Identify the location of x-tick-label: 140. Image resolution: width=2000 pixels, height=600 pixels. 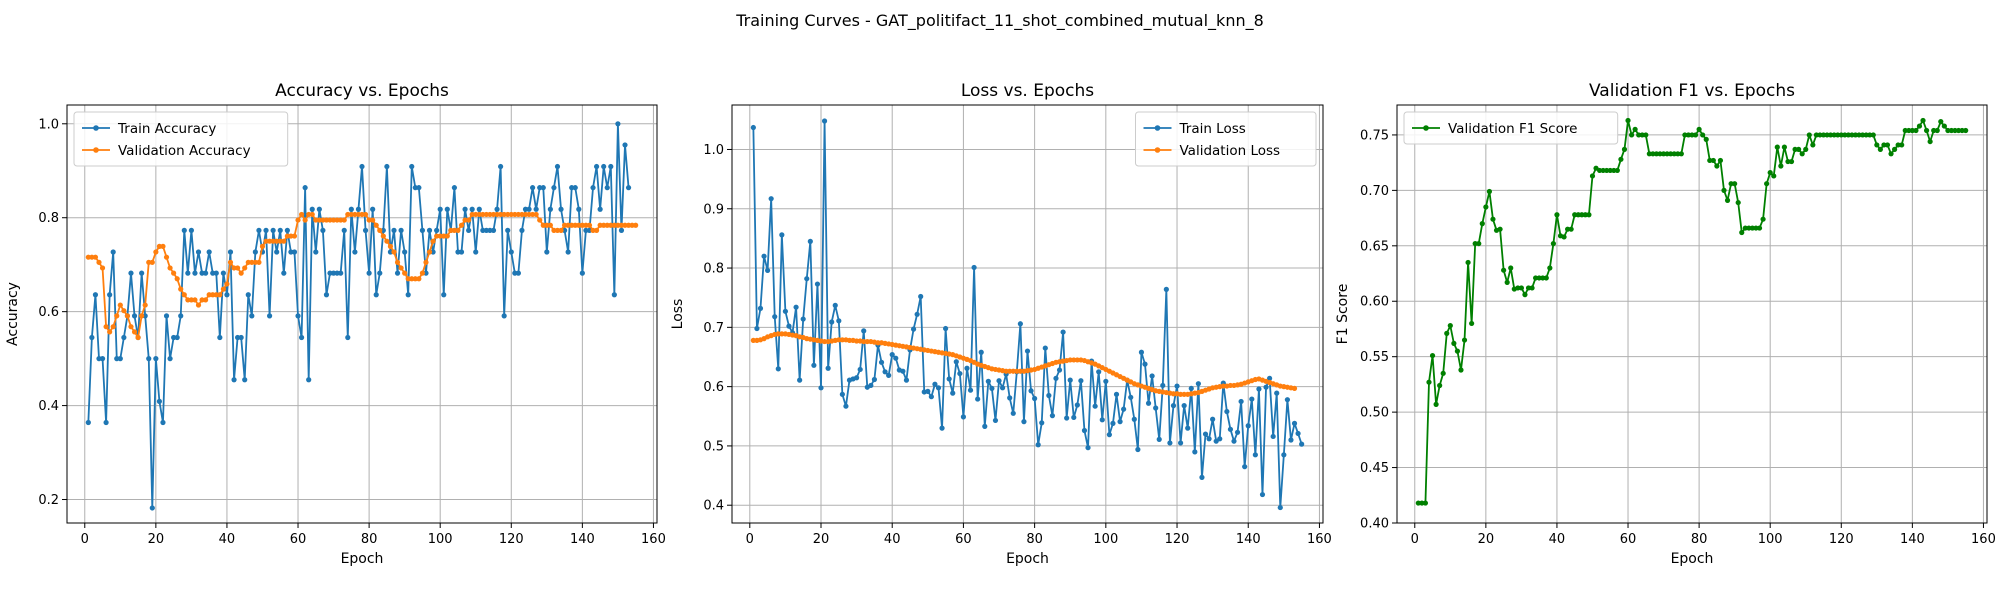
(1248, 539).